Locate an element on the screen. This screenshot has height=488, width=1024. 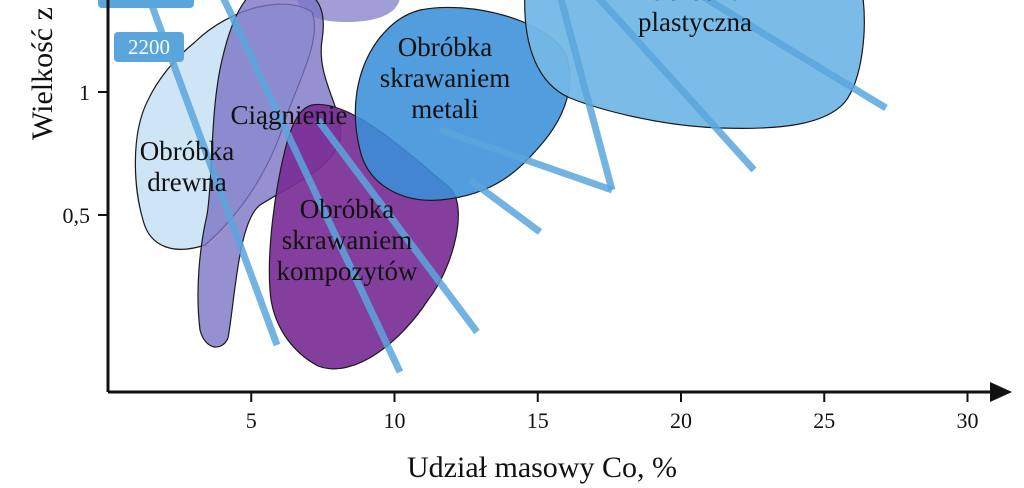
region-label-0-0: Obróbka is located at coordinates (187, 151).